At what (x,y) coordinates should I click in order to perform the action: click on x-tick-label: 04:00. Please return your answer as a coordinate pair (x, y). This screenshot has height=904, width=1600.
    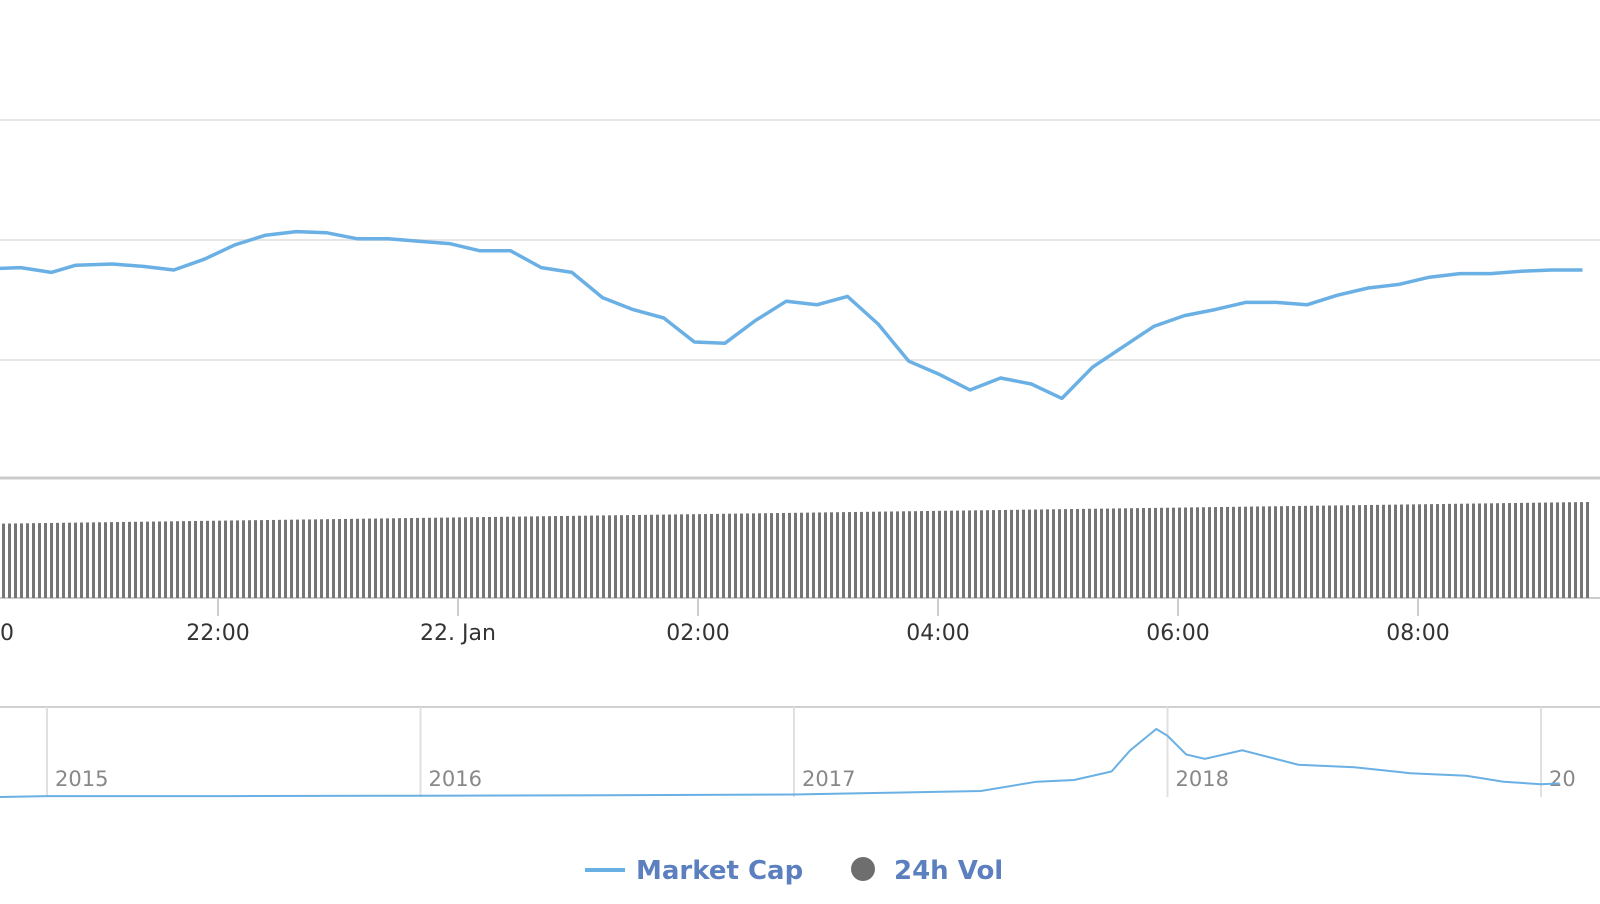
    Looking at the image, I should click on (937, 633).